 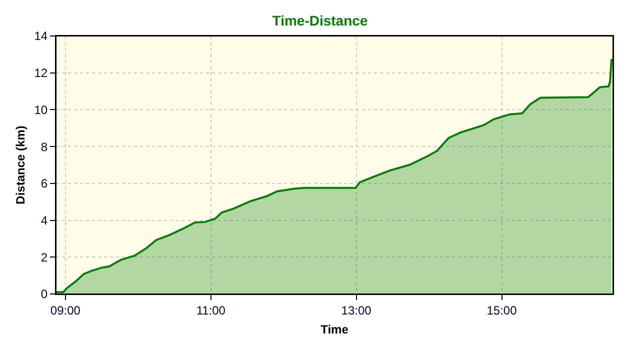 I want to click on y-tick-label: 4, so click(x=44, y=220).